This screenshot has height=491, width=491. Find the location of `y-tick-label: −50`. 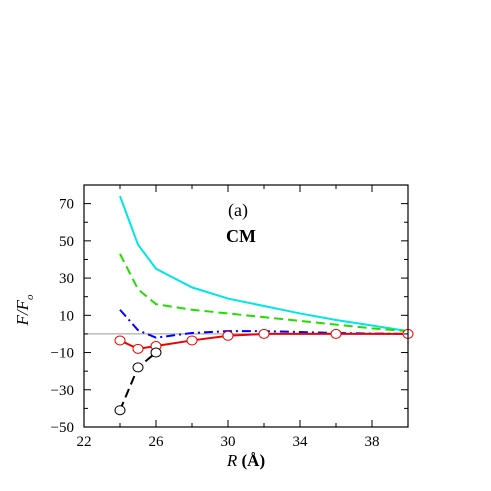

y-tick-label: −50 is located at coordinates (62, 428).